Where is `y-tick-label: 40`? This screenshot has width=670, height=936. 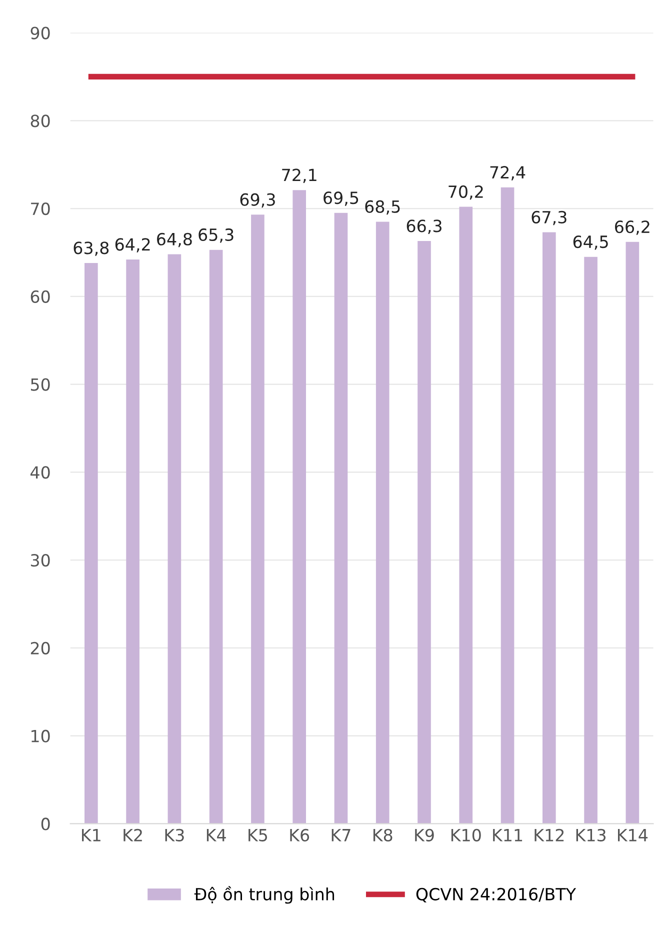 y-tick-label: 40 is located at coordinates (40, 472).